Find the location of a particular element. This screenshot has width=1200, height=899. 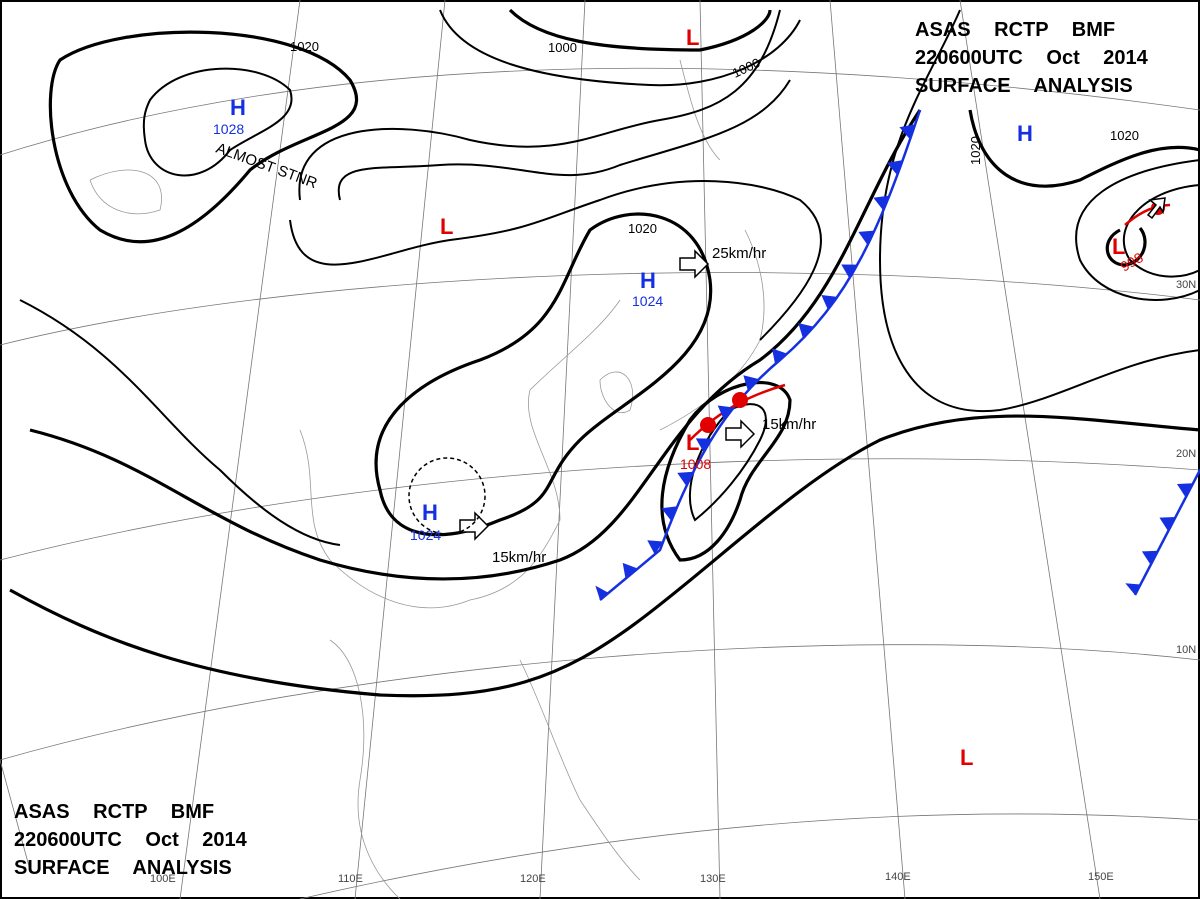

longitude-label: 140E is located at coordinates (898, 877).